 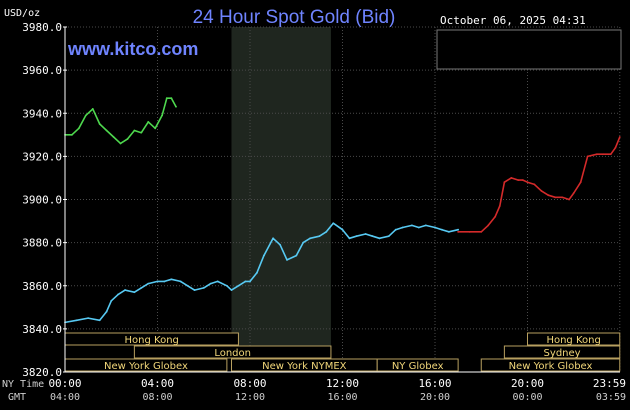 What do you see at coordinates (484, 48) in the screenshot?
I see `legend-item-sunday: Oct 05 Sunday` at bounding box center [484, 48].